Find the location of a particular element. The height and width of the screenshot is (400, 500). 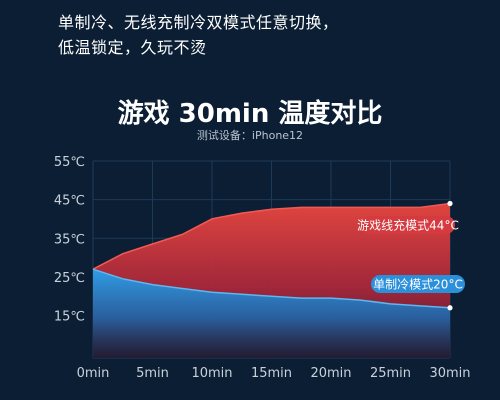

headline-line-2: 低温锁定，久玩不烫 is located at coordinates (132, 47).